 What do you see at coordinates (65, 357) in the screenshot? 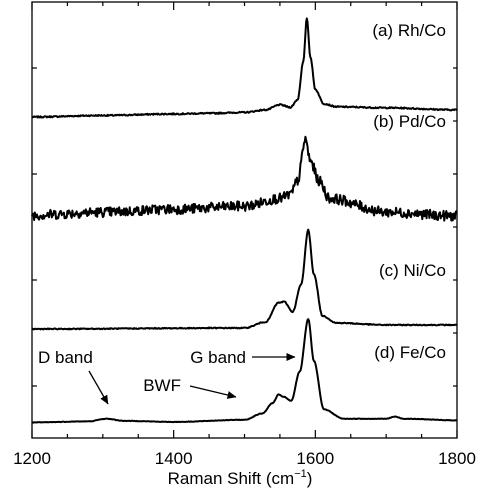
I see `annotation-label: D band` at bounding box center [65, 357].